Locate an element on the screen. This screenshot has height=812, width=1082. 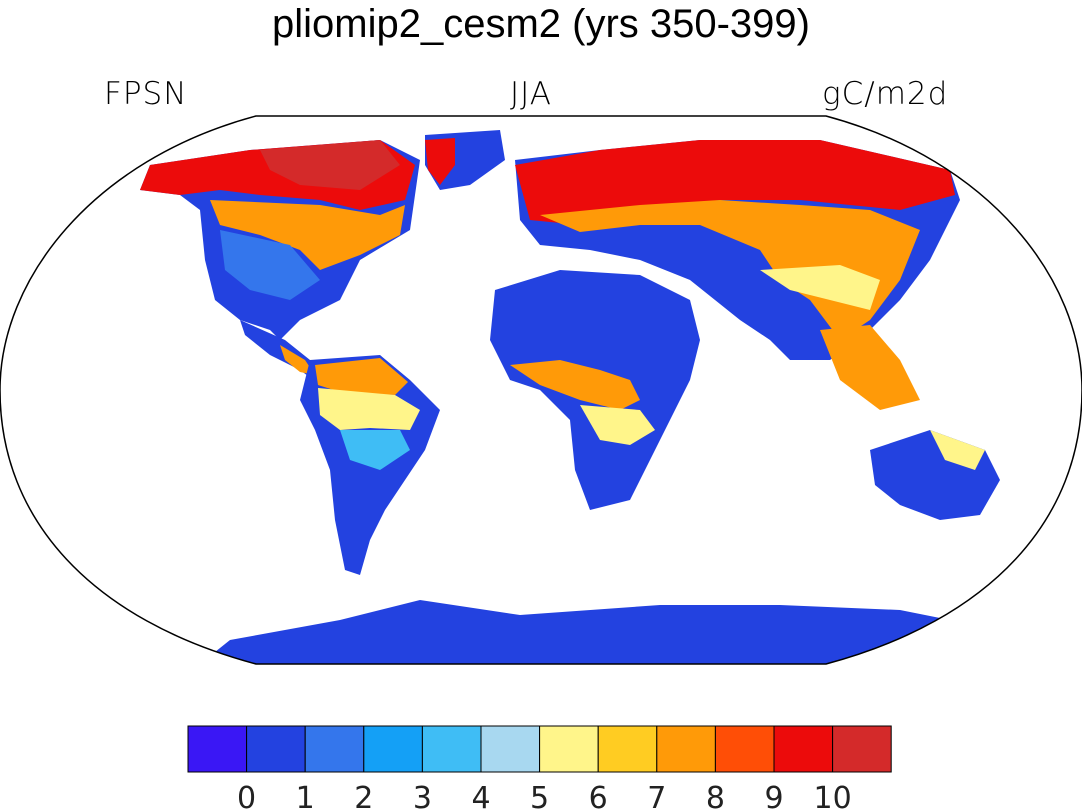
eurasia-orange is located at coordinates (730, 270).